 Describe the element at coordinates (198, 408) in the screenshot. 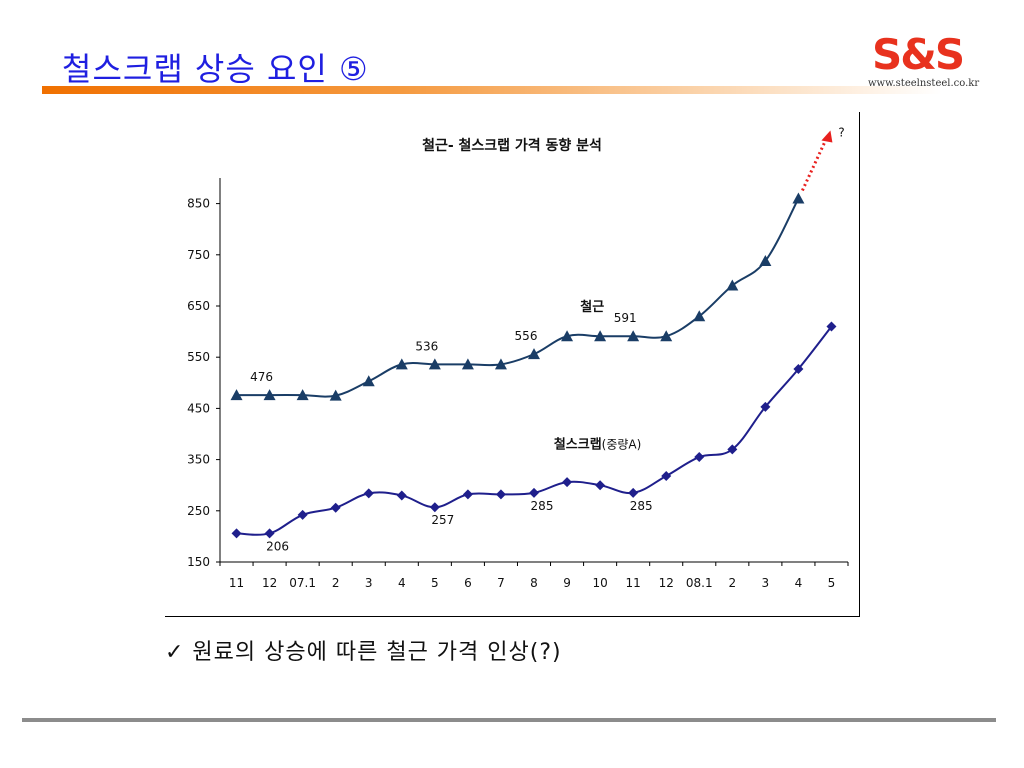

I see `y-tick-label: 450` at that location.